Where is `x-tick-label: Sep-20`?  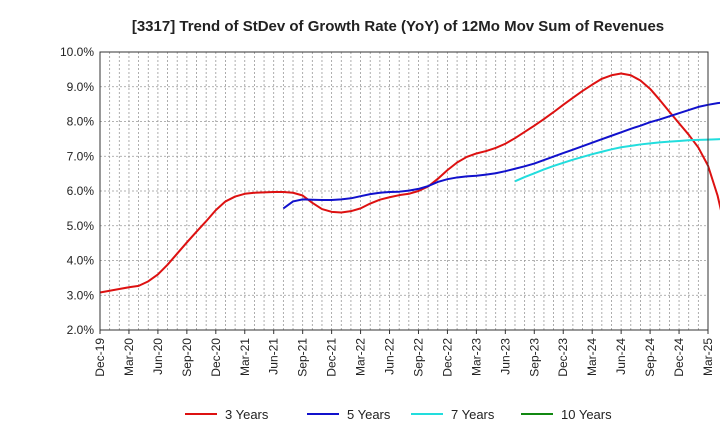 x-tick-label: Sep-20 is located at coordinates (187, 357).